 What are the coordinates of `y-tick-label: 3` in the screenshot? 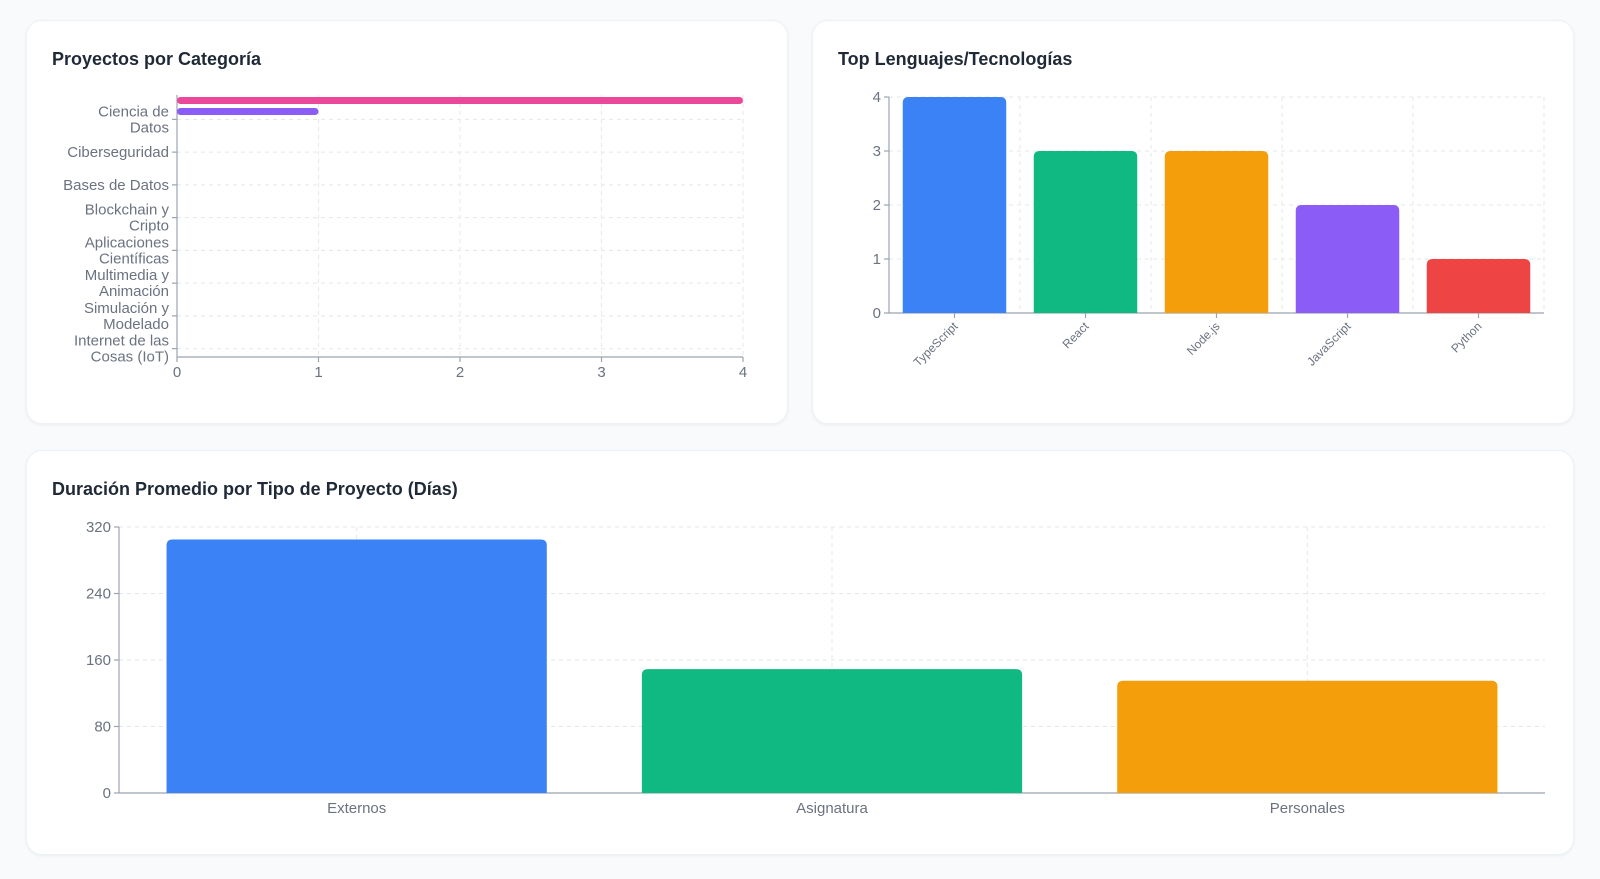 It's located at (877, 151).